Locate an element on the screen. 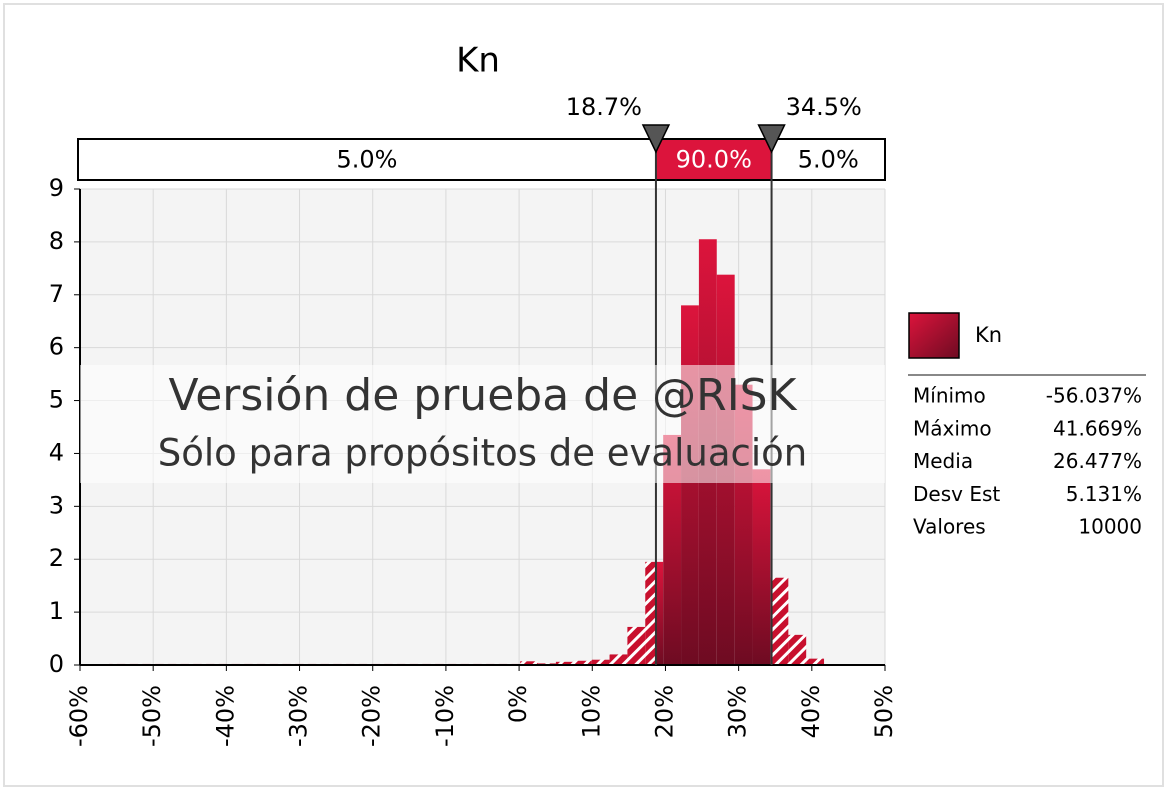 This screenshot has height=790, width=1167. x-tick-label: 10% is located at coordinates (591, 711).